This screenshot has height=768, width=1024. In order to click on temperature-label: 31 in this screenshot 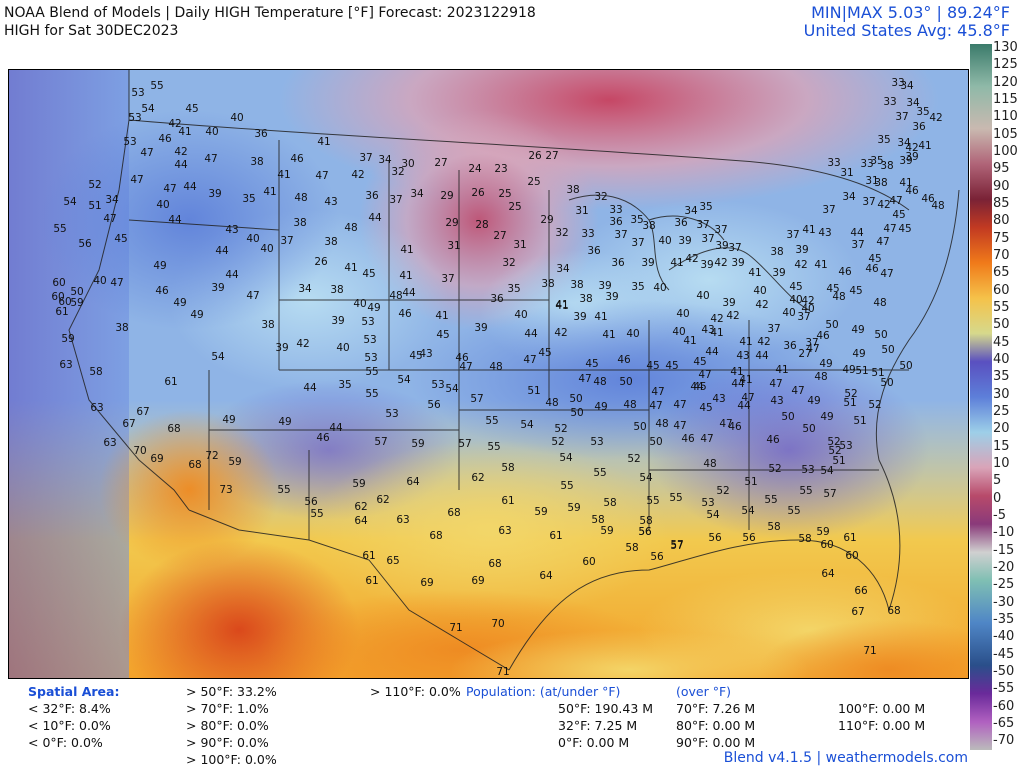, I will do `click(581, 211)`.